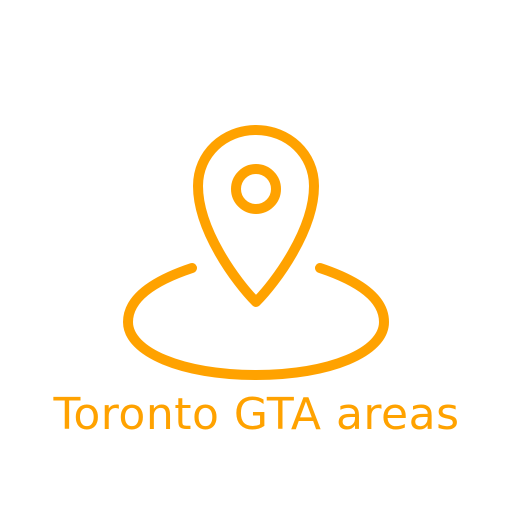  Describe the element at coordinates (256, 414) in the screenshot. I see `caption-text: Toronto GTA areas` at that location.